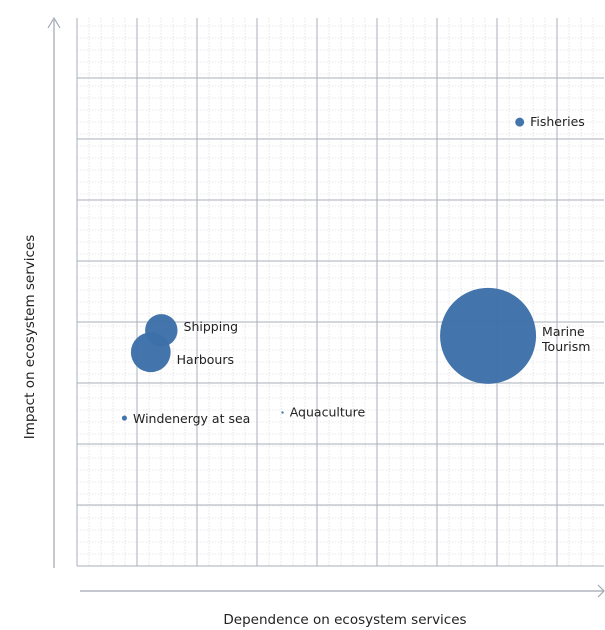  What do you see at coordinates (124, 417) in the screenshot?
I see `bubble-windenergy-at-sea` at bounding box center [124, 417].